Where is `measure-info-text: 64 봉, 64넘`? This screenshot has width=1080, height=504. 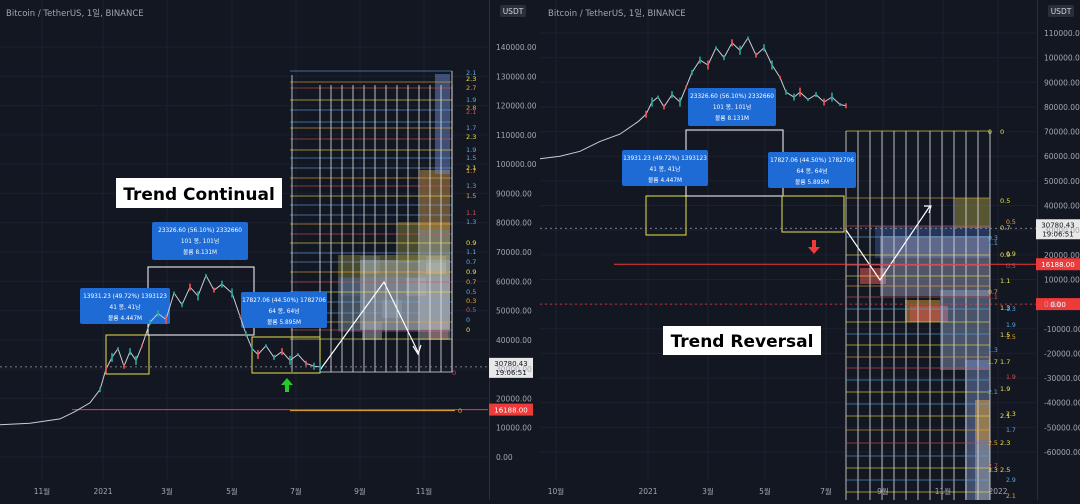 measure-info-text: 64 봉, 64넘 is located at coordinates (284, 311).